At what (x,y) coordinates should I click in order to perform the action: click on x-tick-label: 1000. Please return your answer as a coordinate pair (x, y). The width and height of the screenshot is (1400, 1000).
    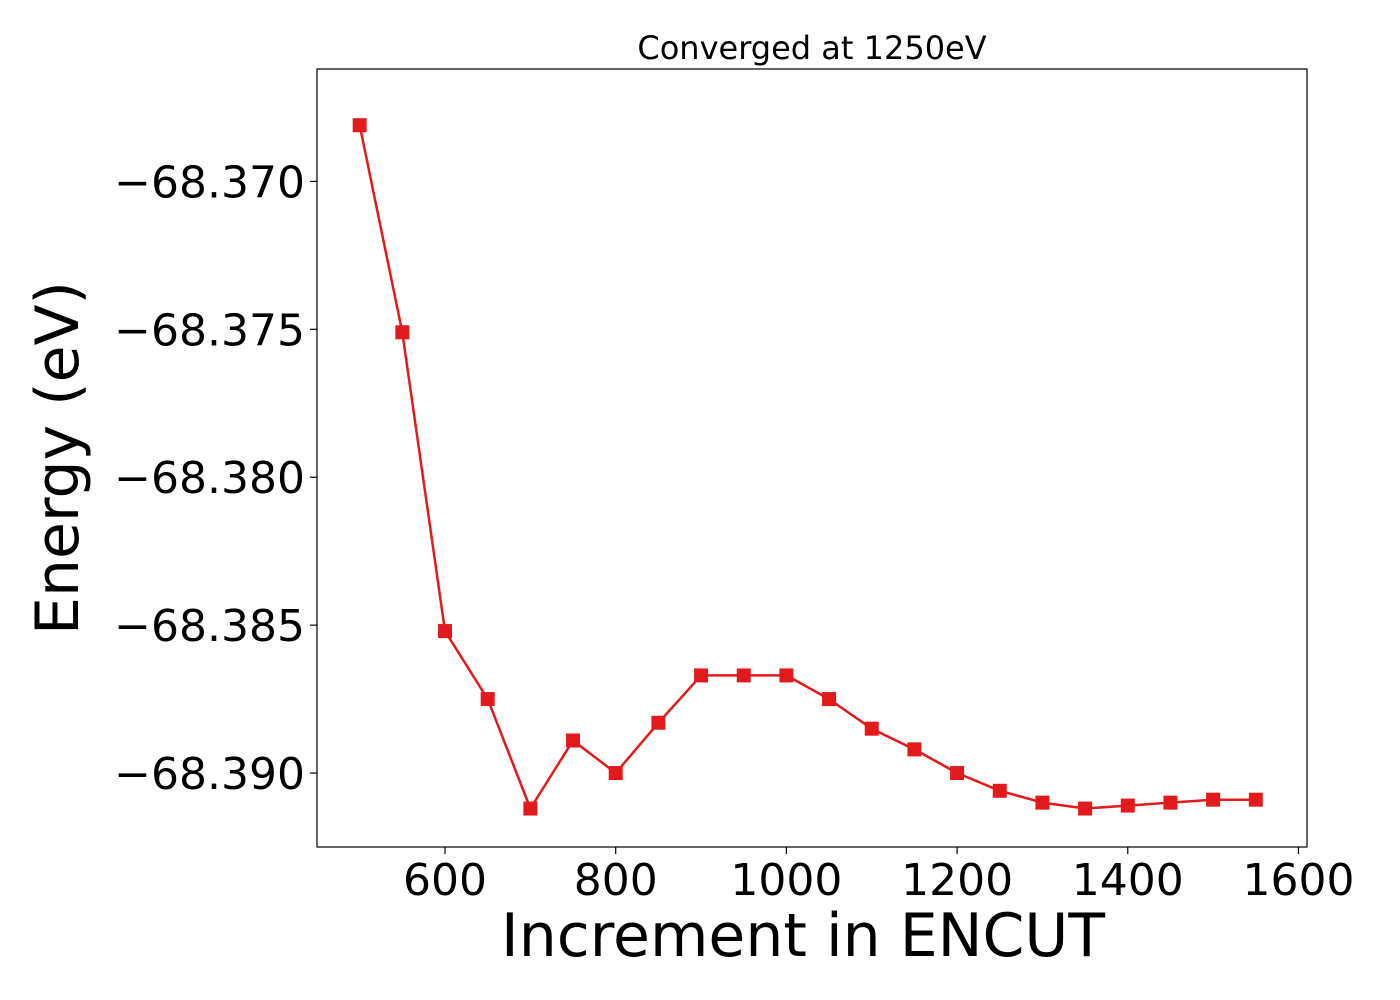
    Looking at the image, I should click on (786, 880).